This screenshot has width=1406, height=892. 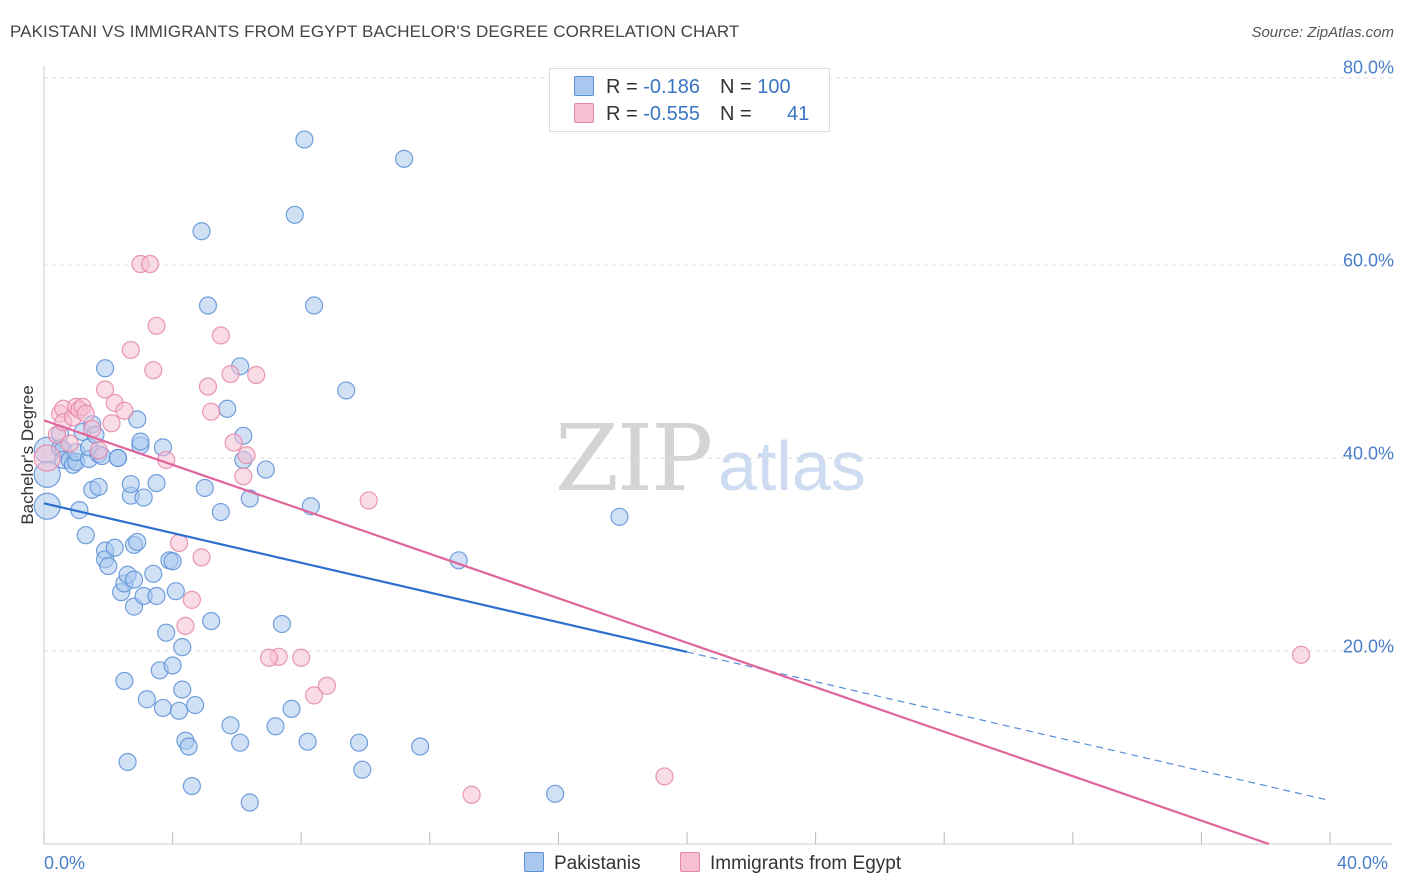 What do you see at coordinates (1368, 67) in the screenshot?
I see `y-tick-label: 80.0%` at bounding box center [1368, 67].